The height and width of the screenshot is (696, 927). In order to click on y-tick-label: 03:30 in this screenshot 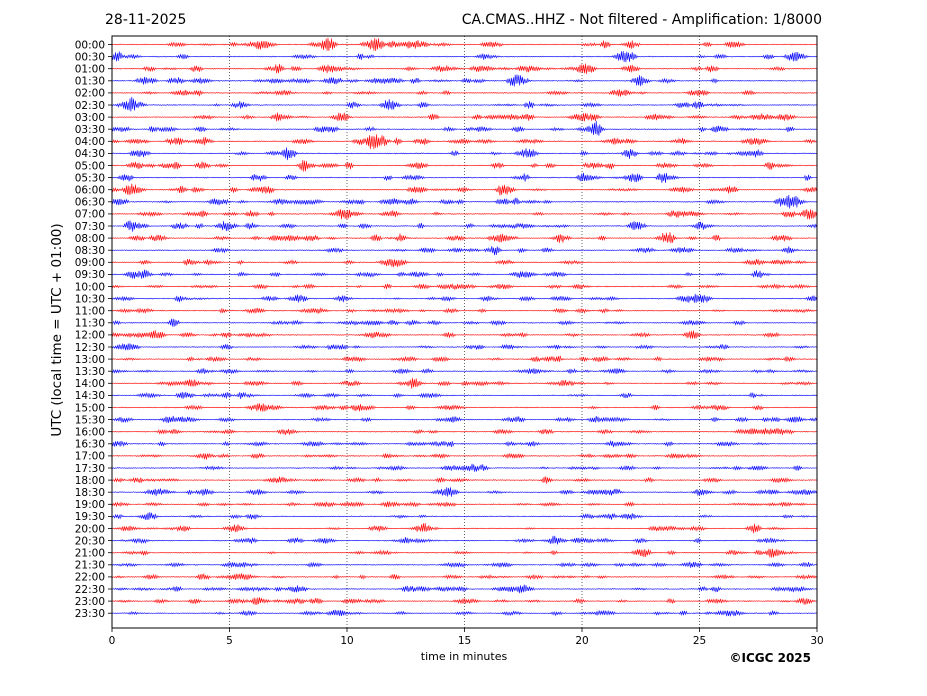, I will do `click(90, 130)`.